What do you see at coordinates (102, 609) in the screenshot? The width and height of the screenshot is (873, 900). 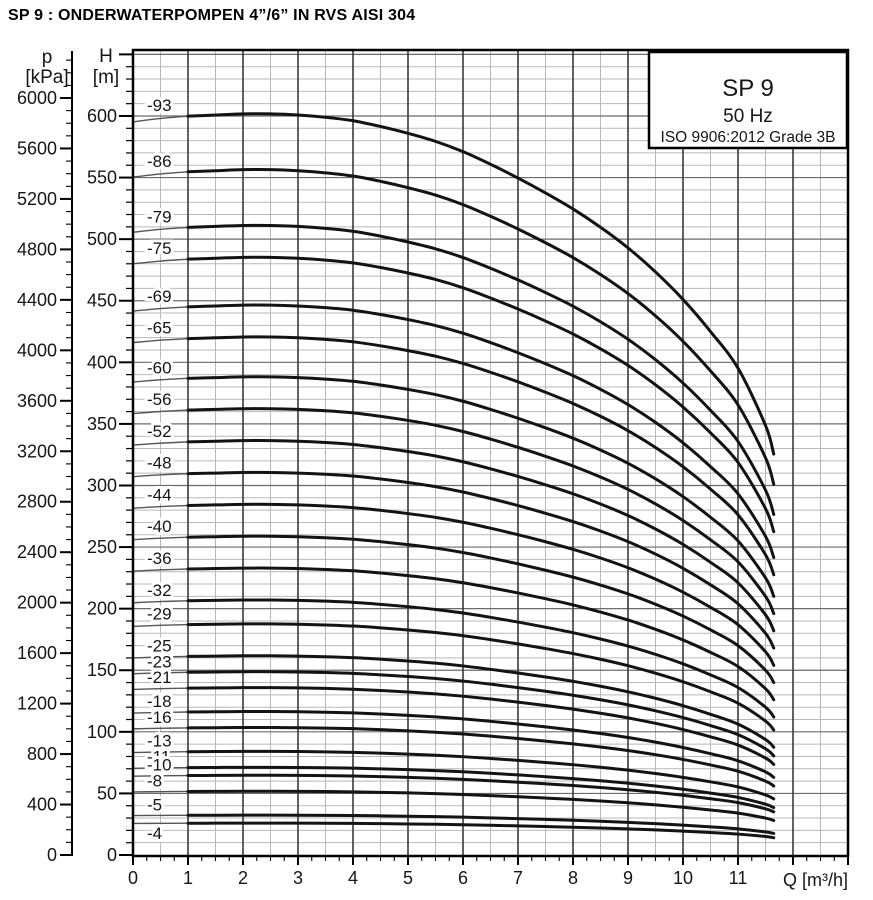 I see `h-axis-tick-label: 200` at bounding box center [102, 609].